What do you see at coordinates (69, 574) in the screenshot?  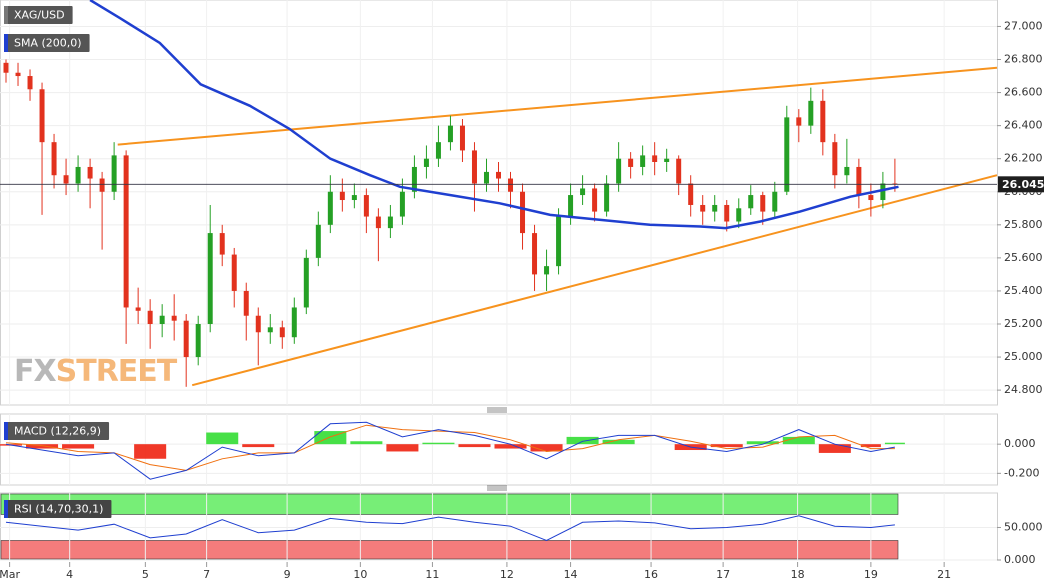 I see `x-tick-label: 4` at bounding box center [69, 574].